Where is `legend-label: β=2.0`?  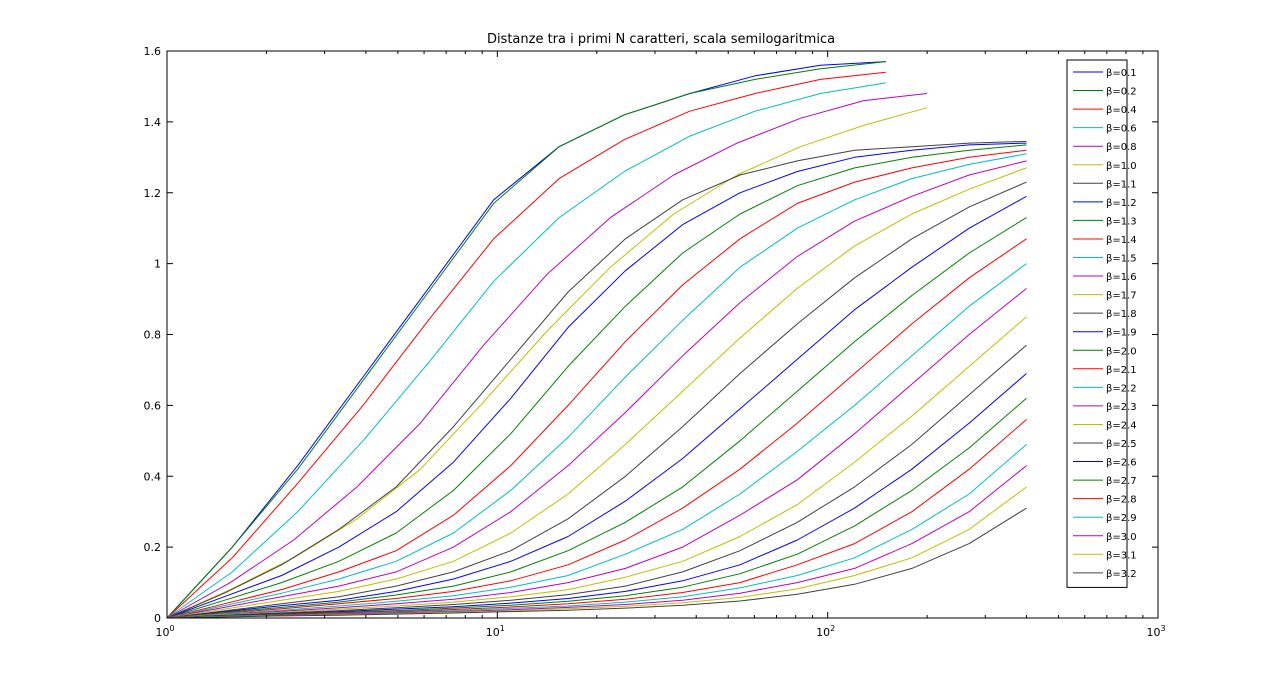 legend-label: β=2.0 is located at coordinates (1121, 351).